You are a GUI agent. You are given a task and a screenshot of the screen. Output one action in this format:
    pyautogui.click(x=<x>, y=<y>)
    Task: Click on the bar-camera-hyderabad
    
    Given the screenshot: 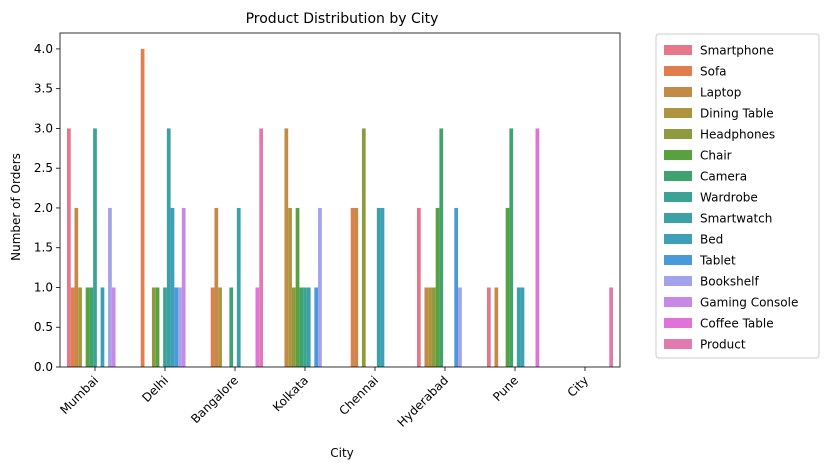 What is the action you would take?
    pyautogui.click(x=441, y=247)
    